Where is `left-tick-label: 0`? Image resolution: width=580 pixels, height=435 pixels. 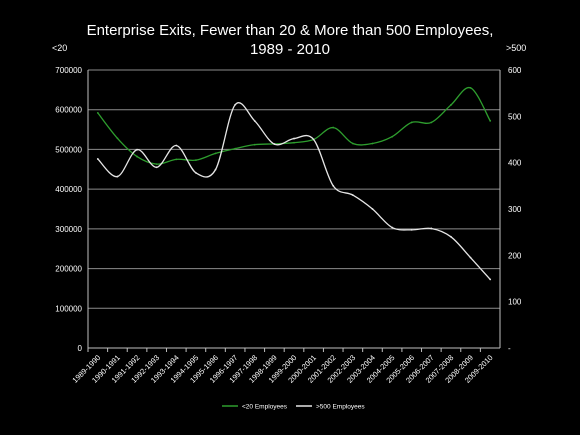
left-tick-label: 0 is located at coordinates (80, 348).